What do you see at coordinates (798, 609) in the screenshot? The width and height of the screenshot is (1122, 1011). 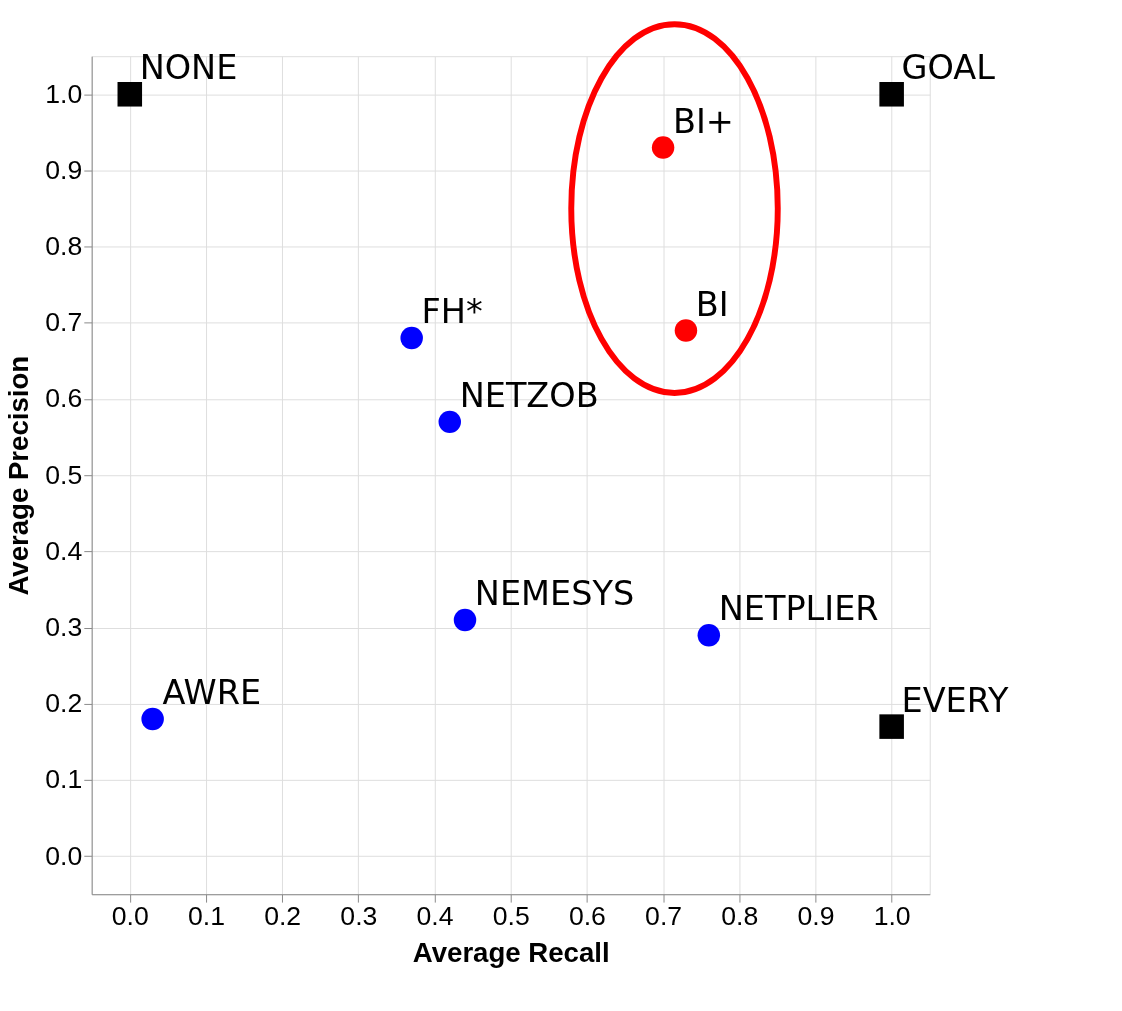 I see `annotation: NETPLIER` at bounding box center [798, 609].